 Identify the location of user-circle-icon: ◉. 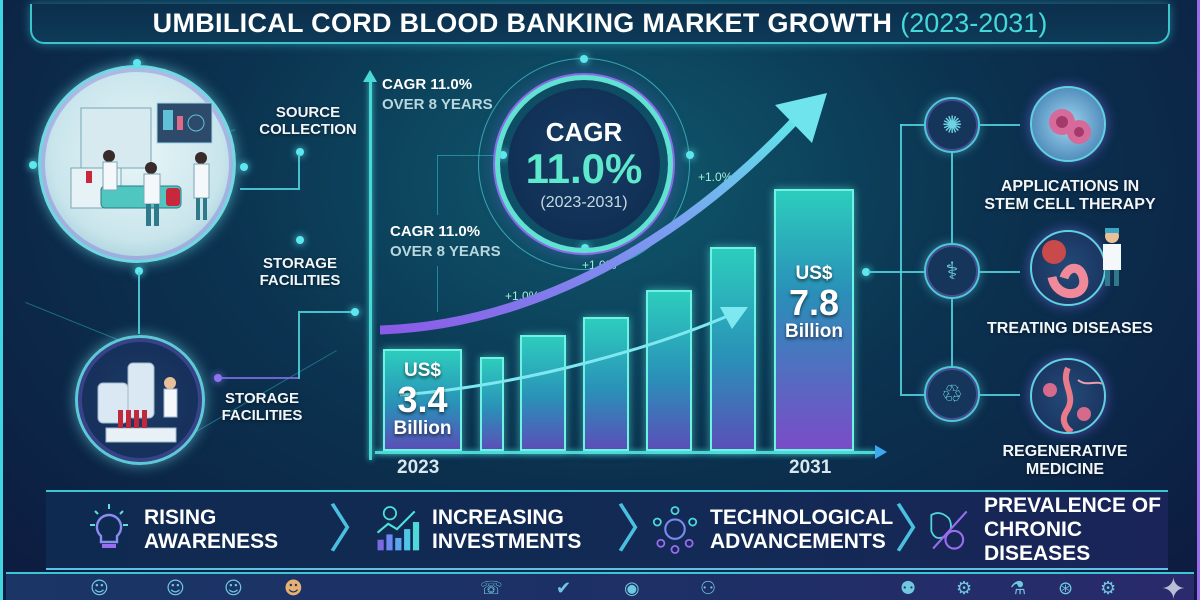
(632, 588).